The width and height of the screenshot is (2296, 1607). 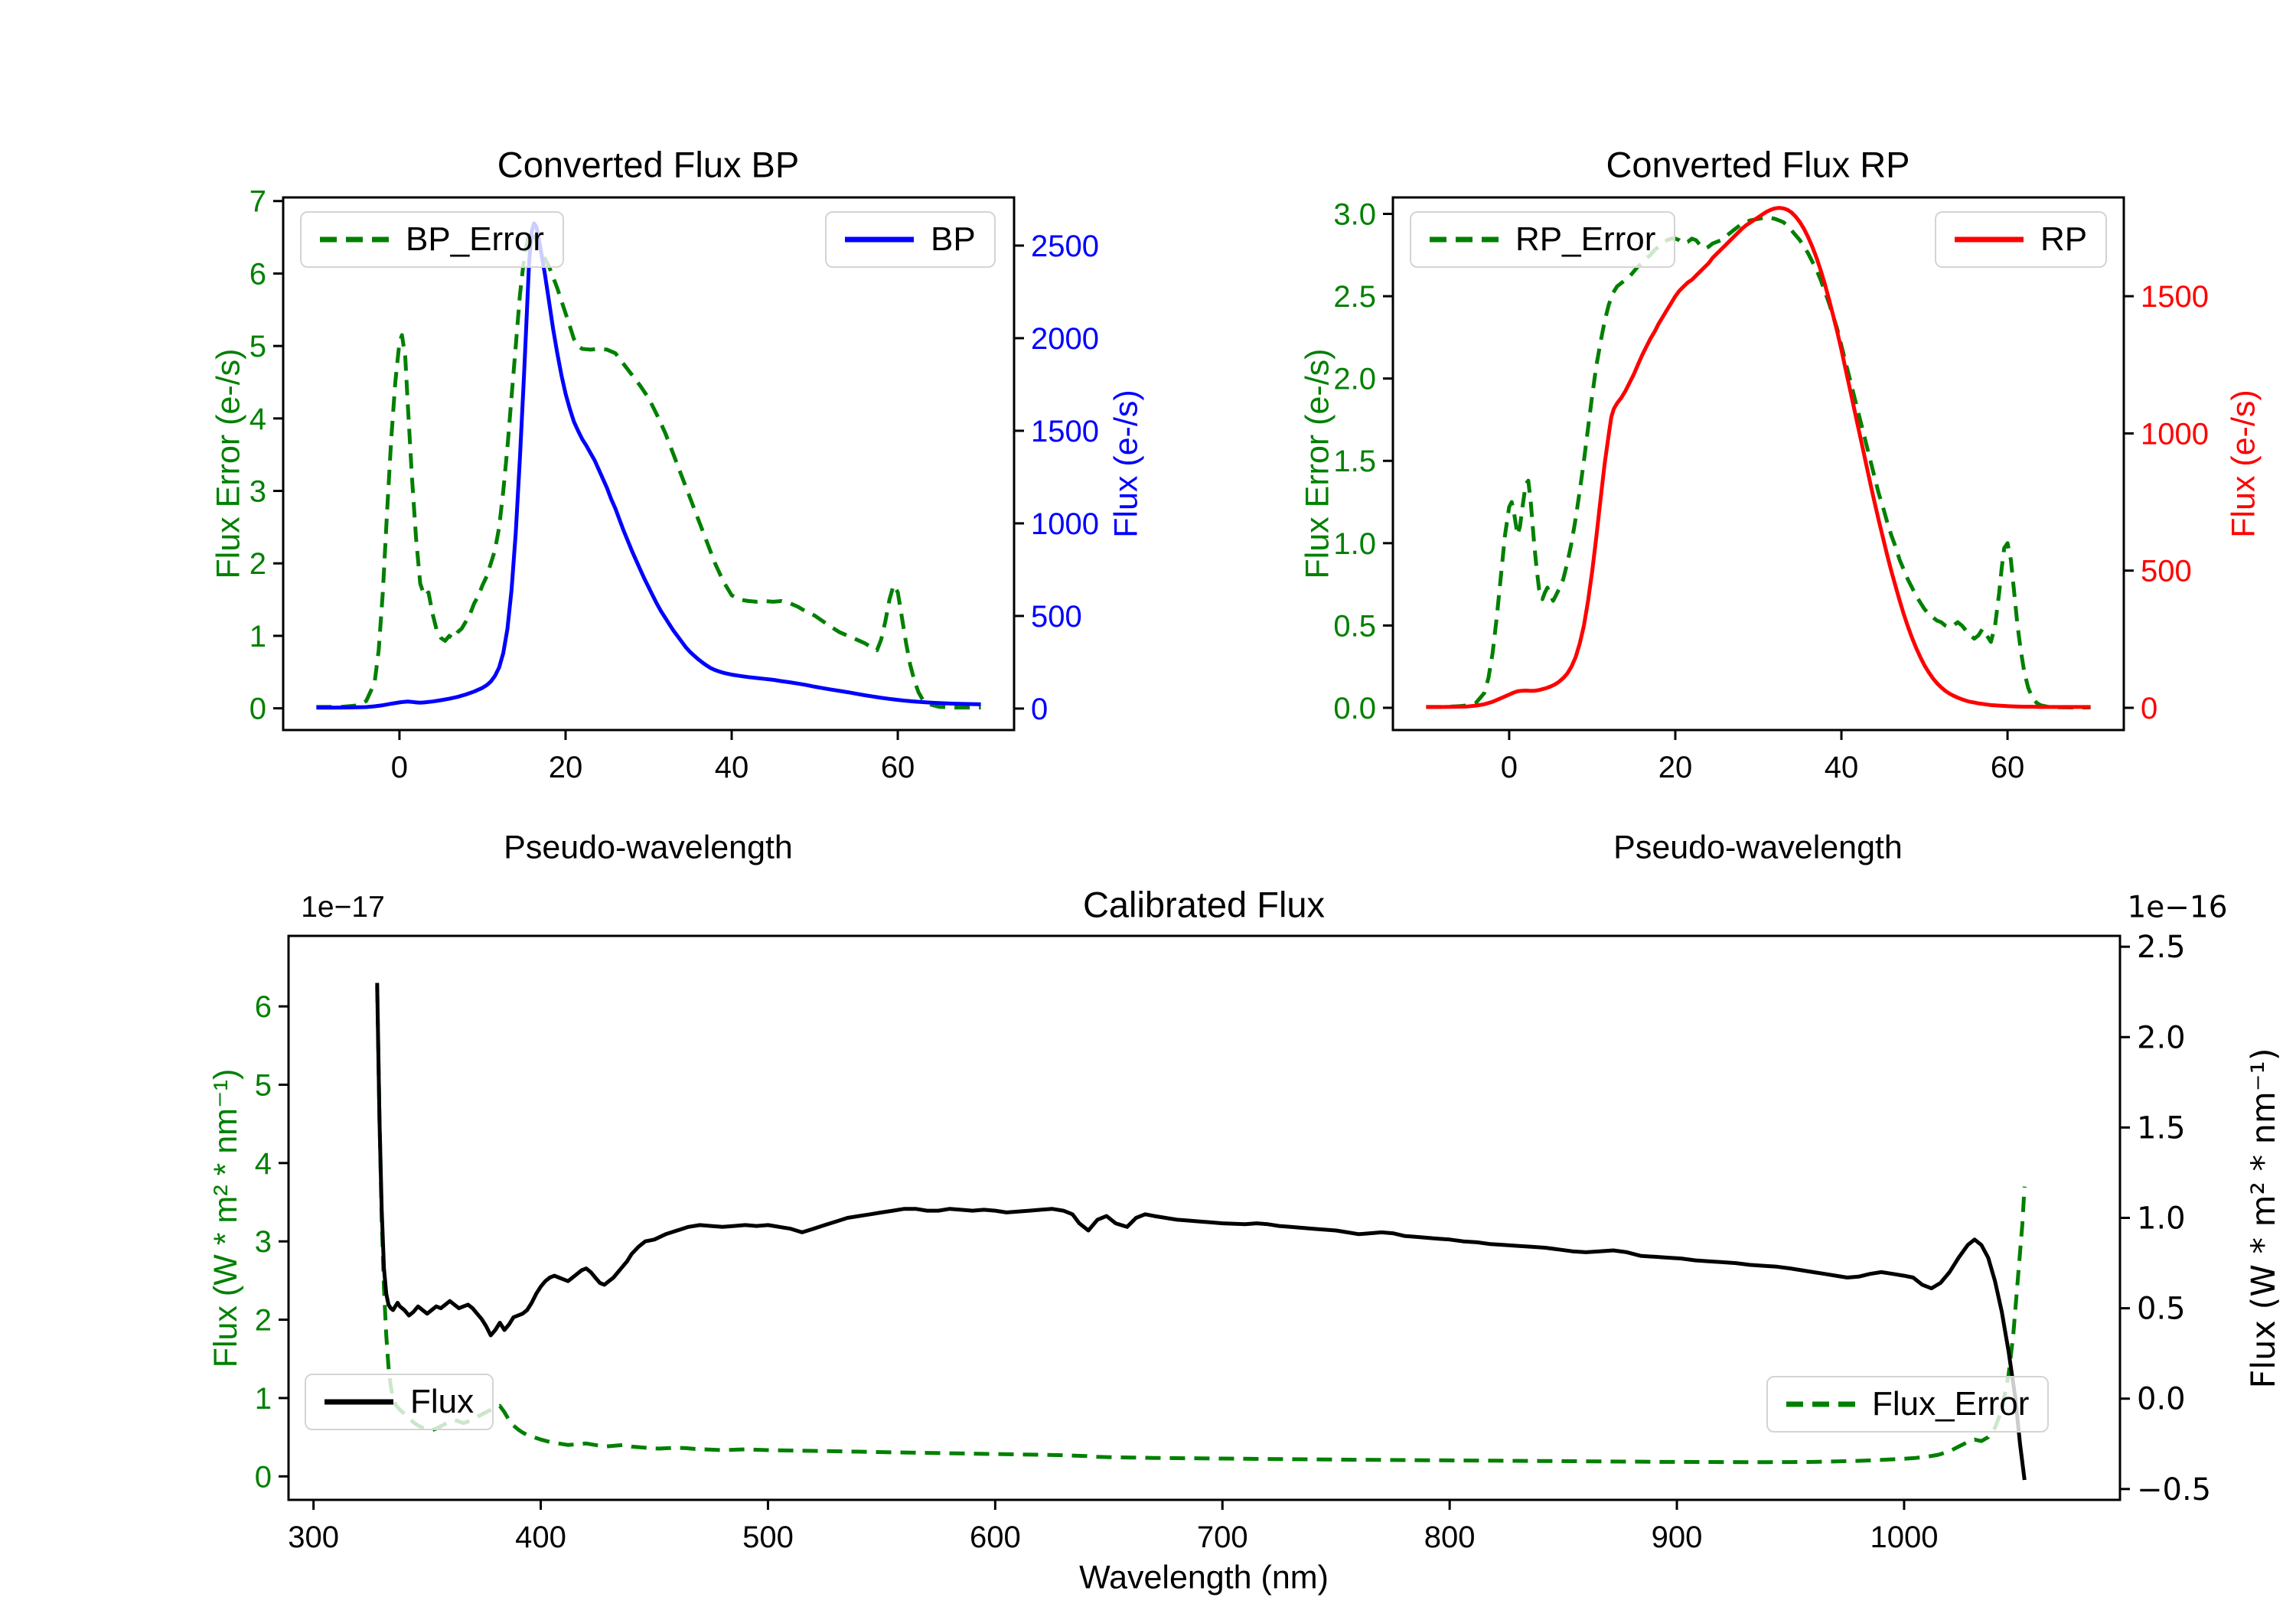 What do you see at coordinates (1354, 544) in the screenshot?
I see `y-tick-label-left: 1.0` at bounding box center [1354, 544].